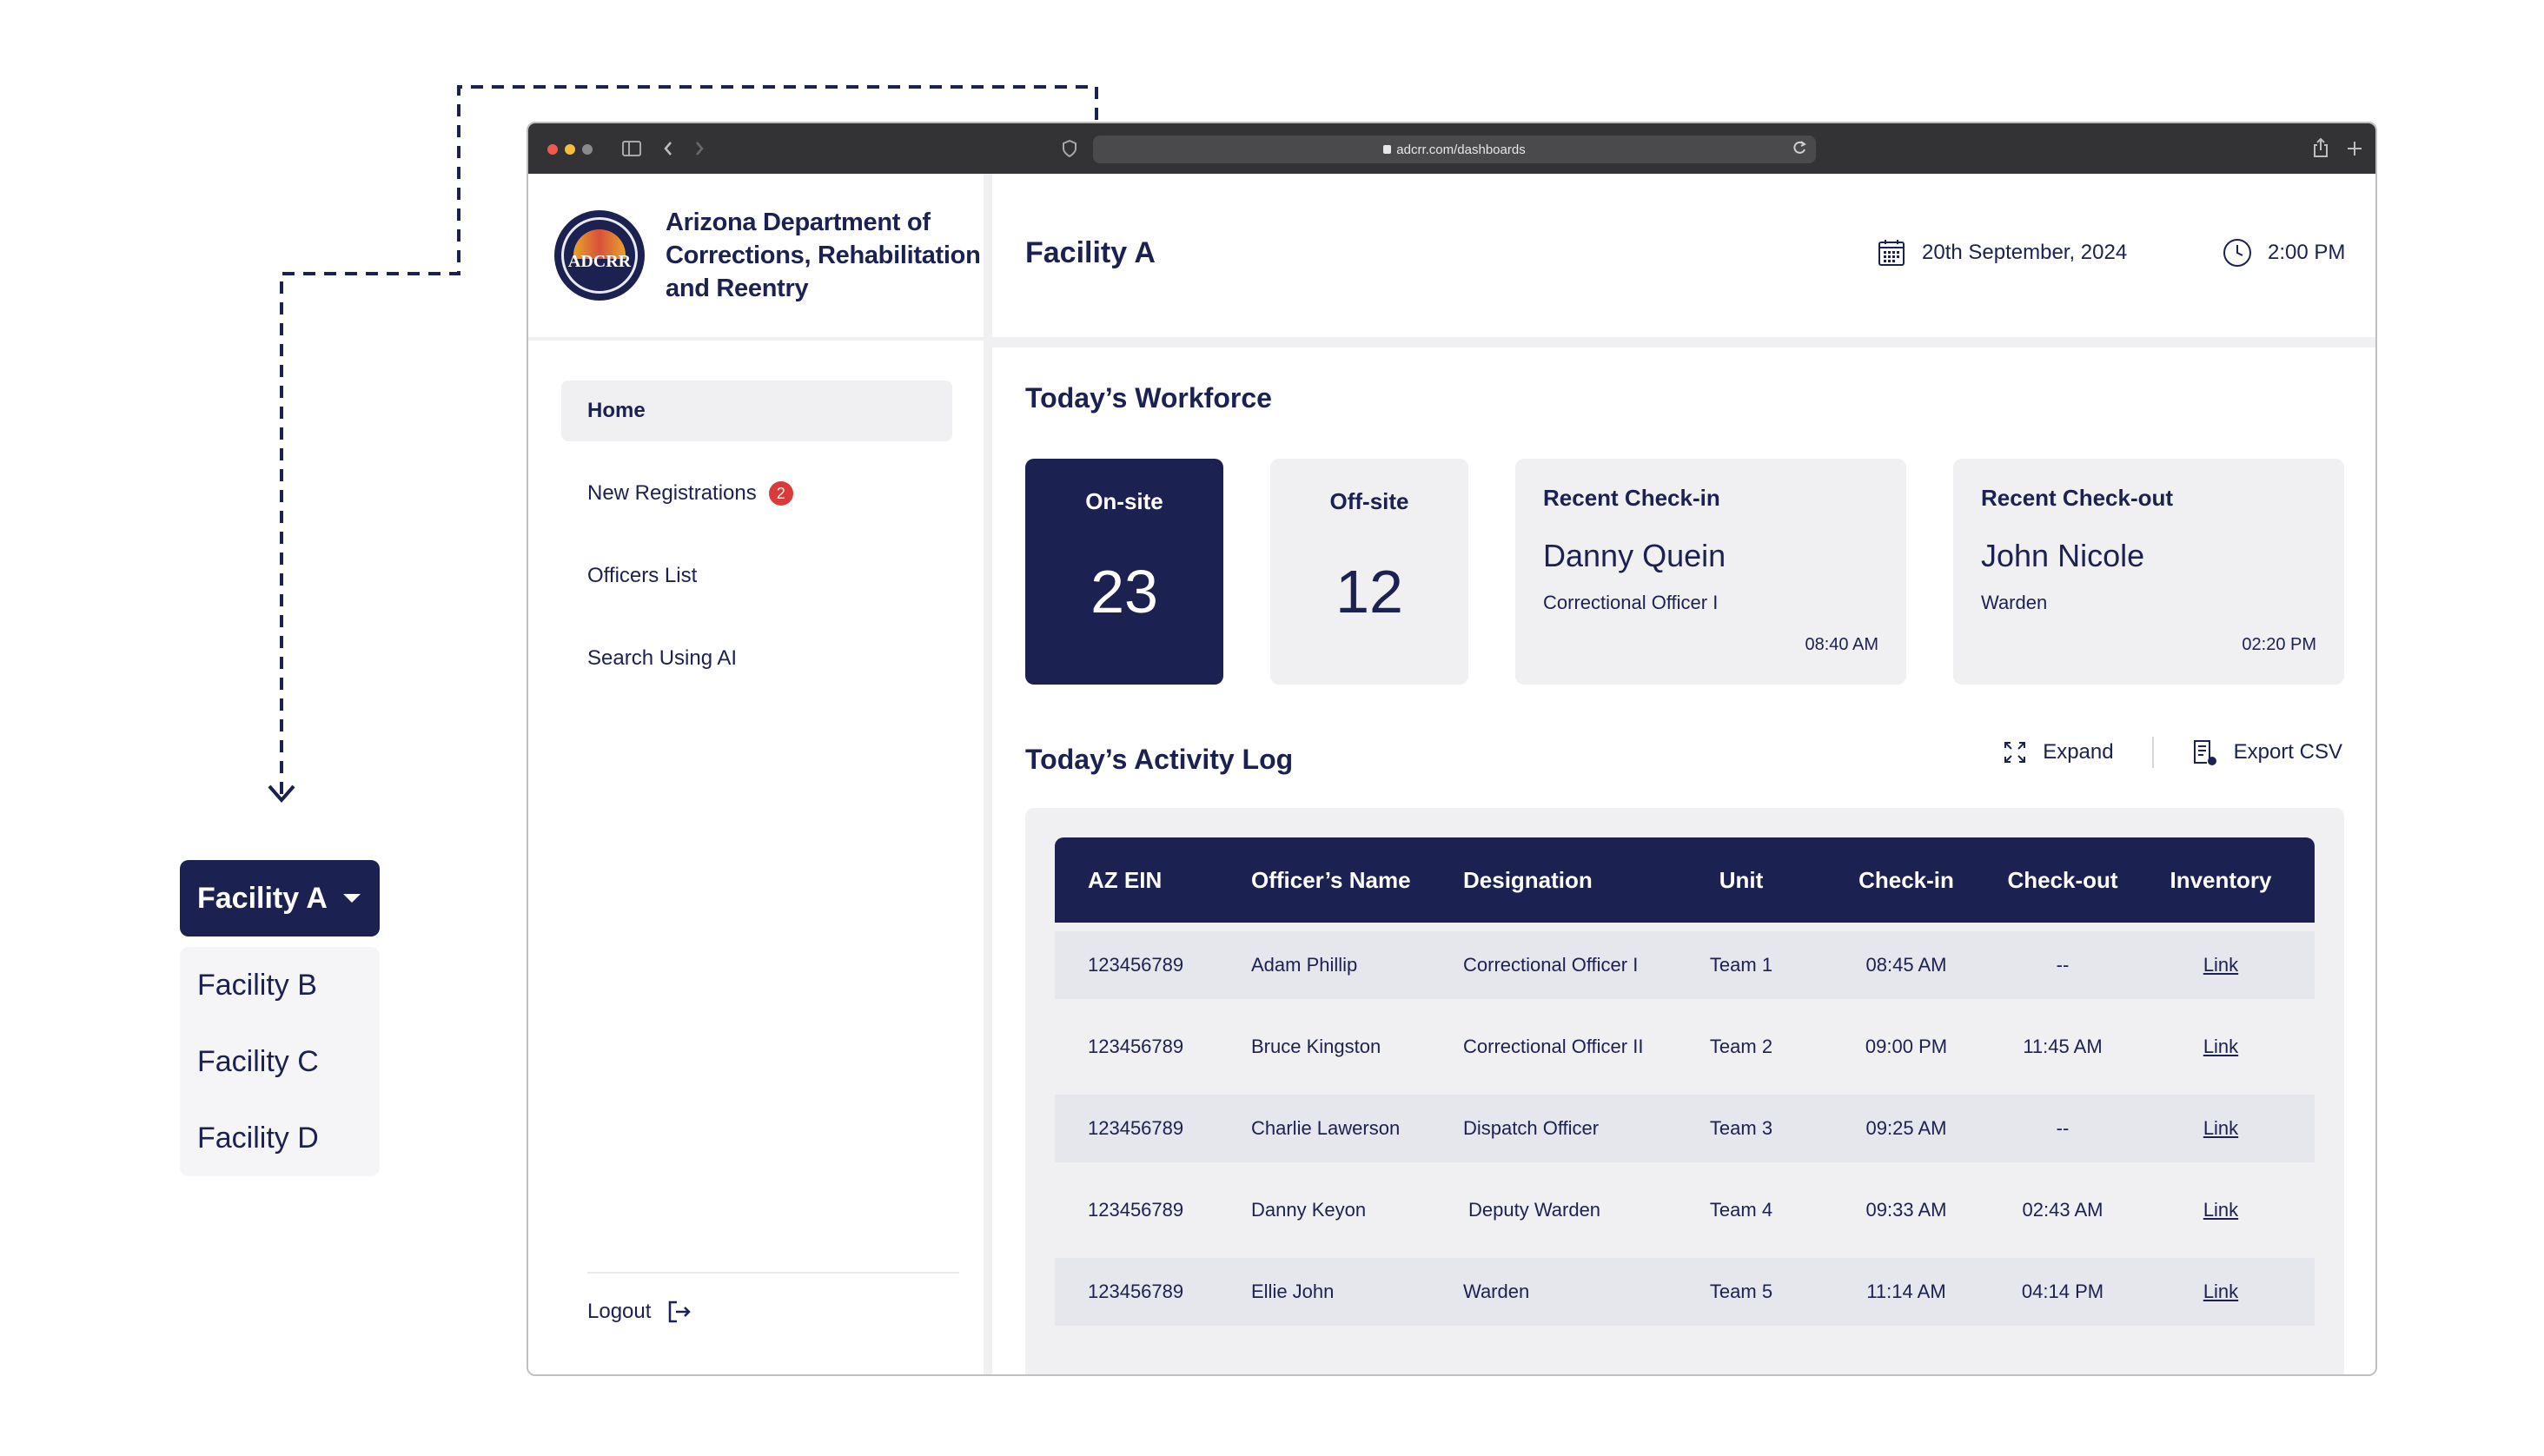 This screenshot has width=2544, height=1456. Describe the element at coordinates (1369, 501) in the screenshot. I see `offsite-label: Off-site` at that location.